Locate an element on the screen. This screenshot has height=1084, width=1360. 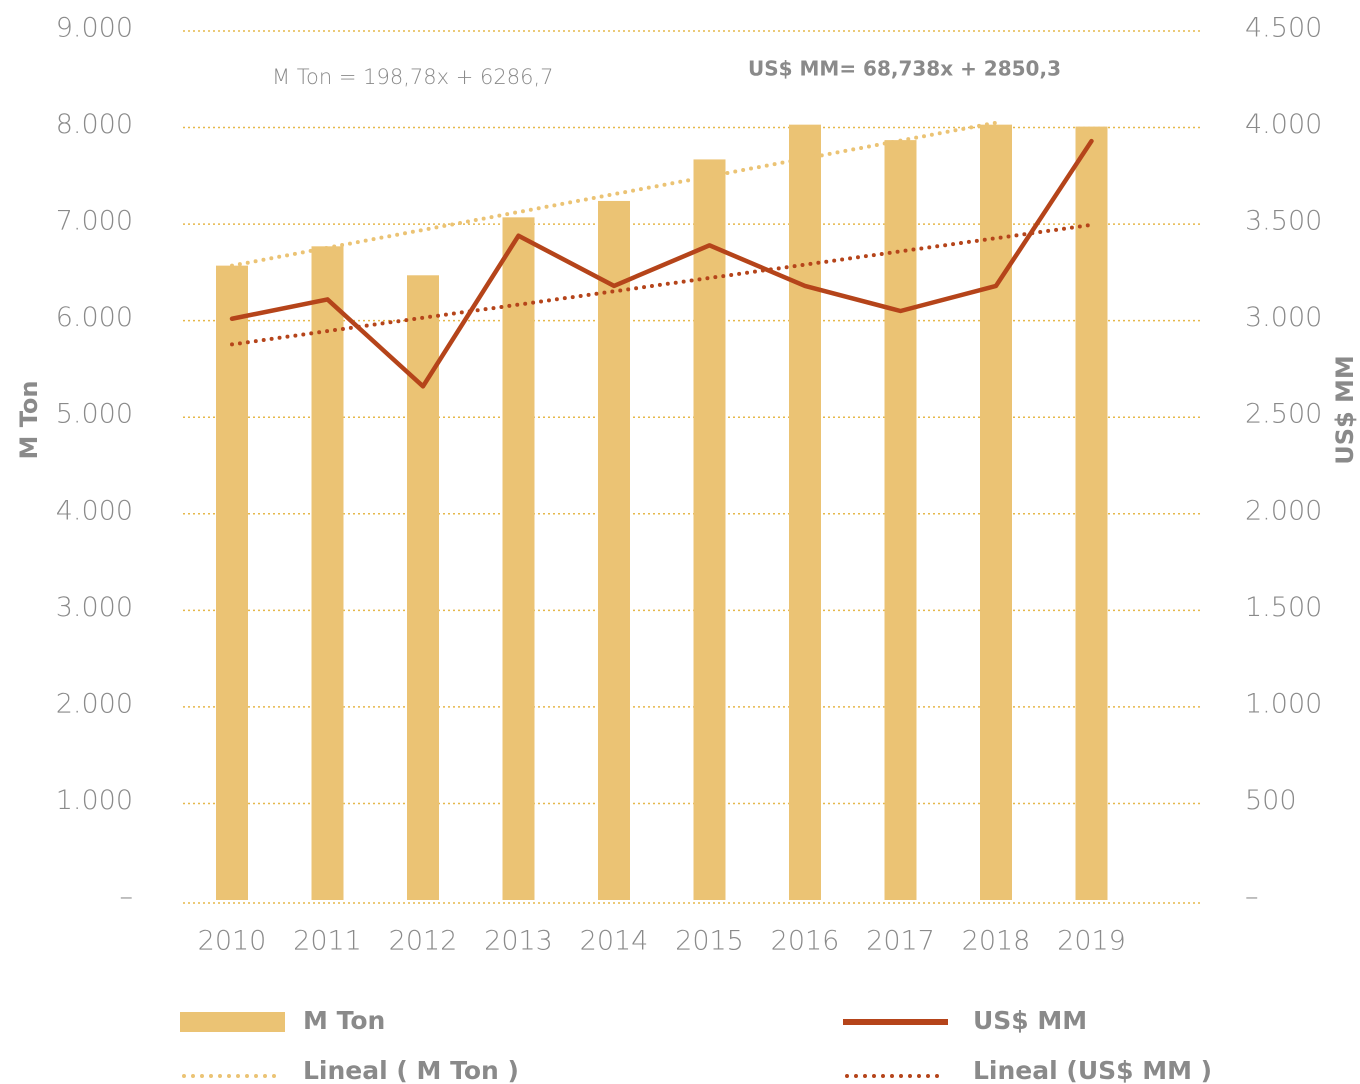
y-tick-label: 9.000 is located at coordinates (94, 28).